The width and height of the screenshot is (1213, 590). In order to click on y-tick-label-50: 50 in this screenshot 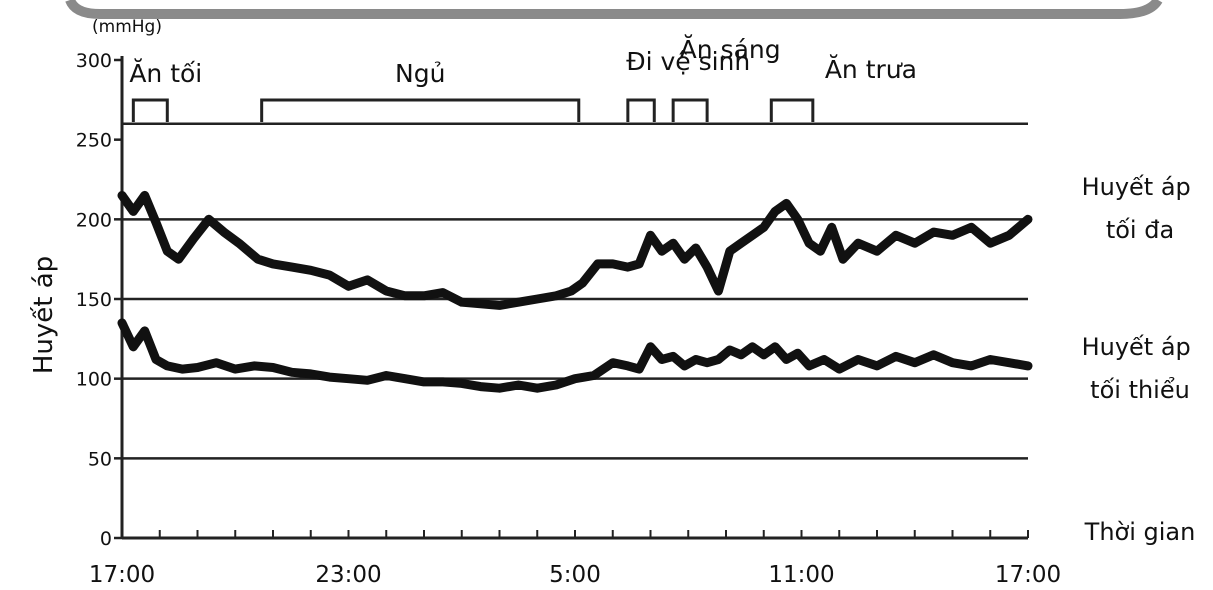, I will do `click(100, 459)`.